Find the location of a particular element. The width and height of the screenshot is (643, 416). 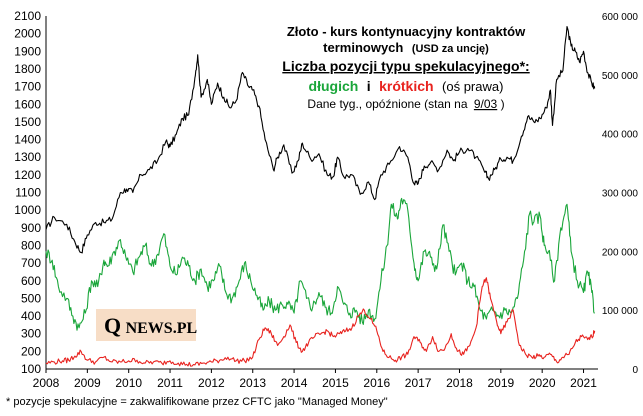

y-right-tick-label: 200 000 is located at coordinates (620, 252).